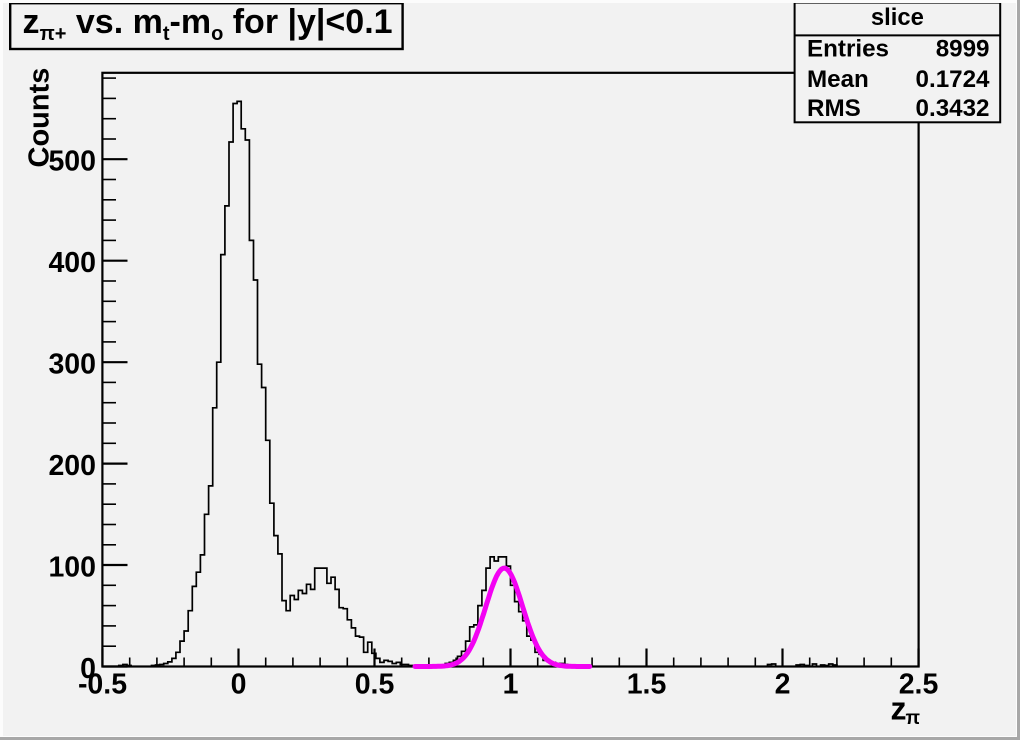 This screenshot has height=740, width=1020. What do you see at coordinates (838, 79) in the screenshot?
I see `svg-text: Mean` at bounding box center [838, 79].